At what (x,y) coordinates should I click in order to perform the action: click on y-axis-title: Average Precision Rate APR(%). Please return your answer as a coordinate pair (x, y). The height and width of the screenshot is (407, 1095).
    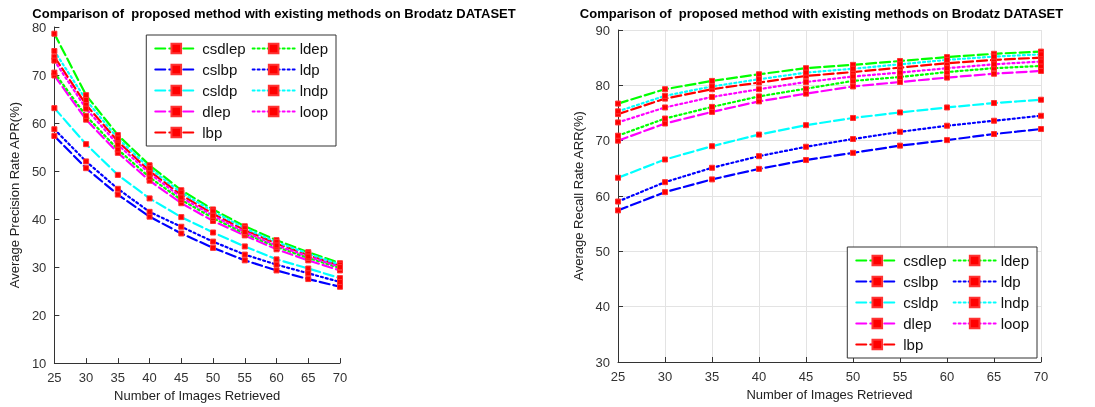
    Looking at the image, I should click on (14, 195).